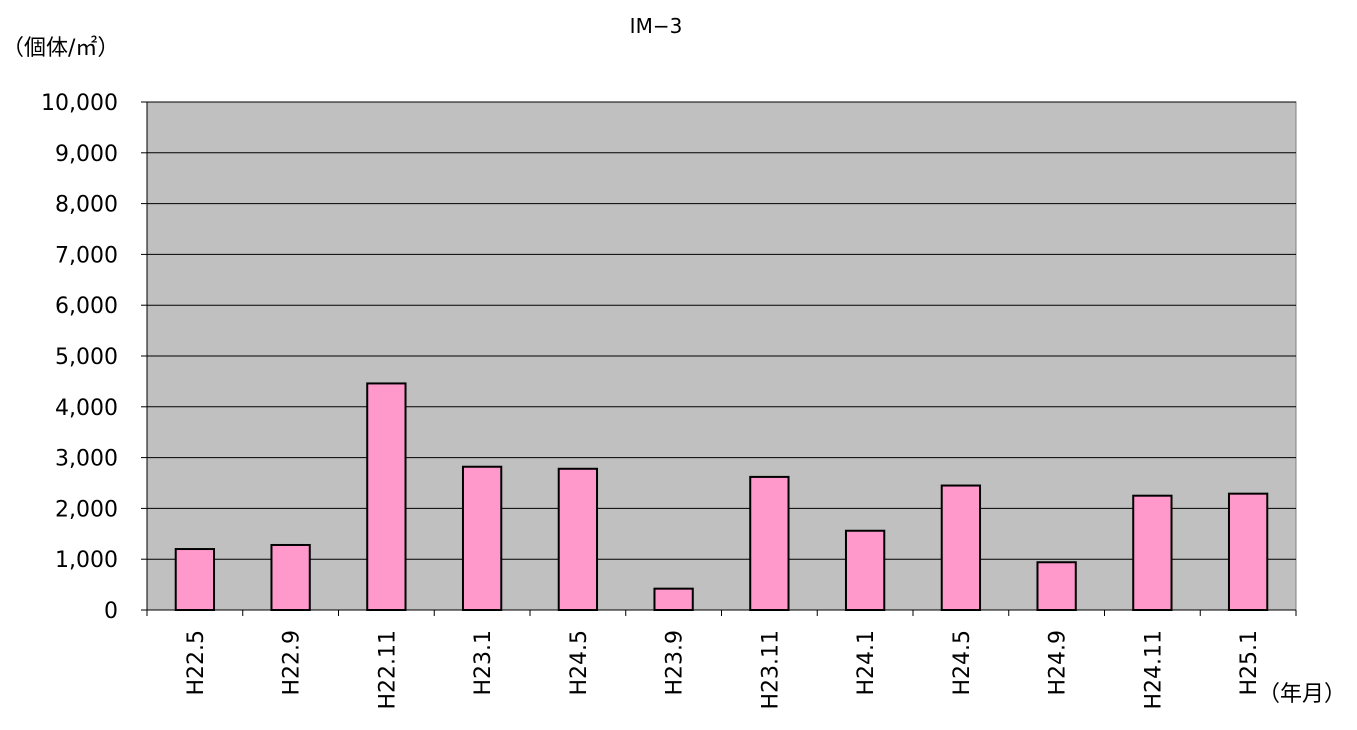 Image resolution: width=1357 pixels, height=730 pixels. Describe the element at coordinates (111, 611) in the screenshot. I see `y-tick-label: 0` at that location.